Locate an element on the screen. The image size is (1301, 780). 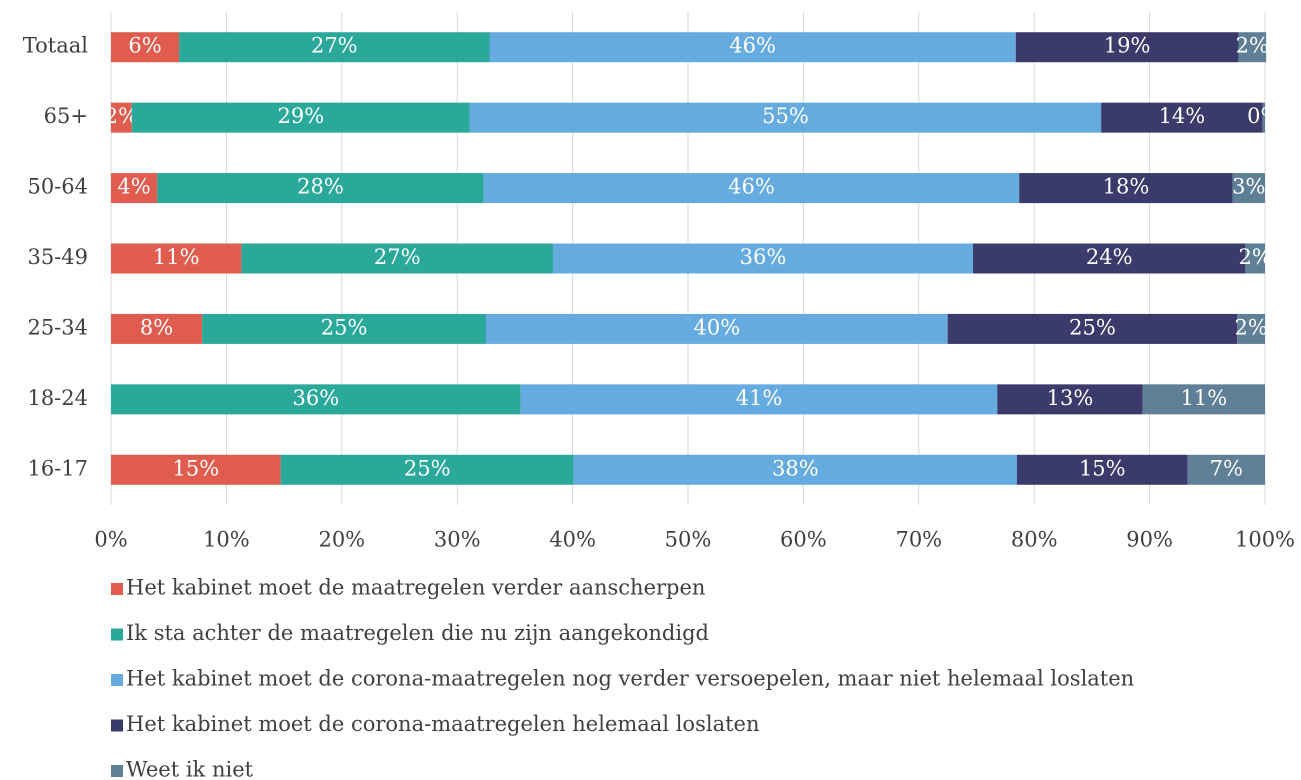
data-label: 41% is located at coordinates (759, 398).